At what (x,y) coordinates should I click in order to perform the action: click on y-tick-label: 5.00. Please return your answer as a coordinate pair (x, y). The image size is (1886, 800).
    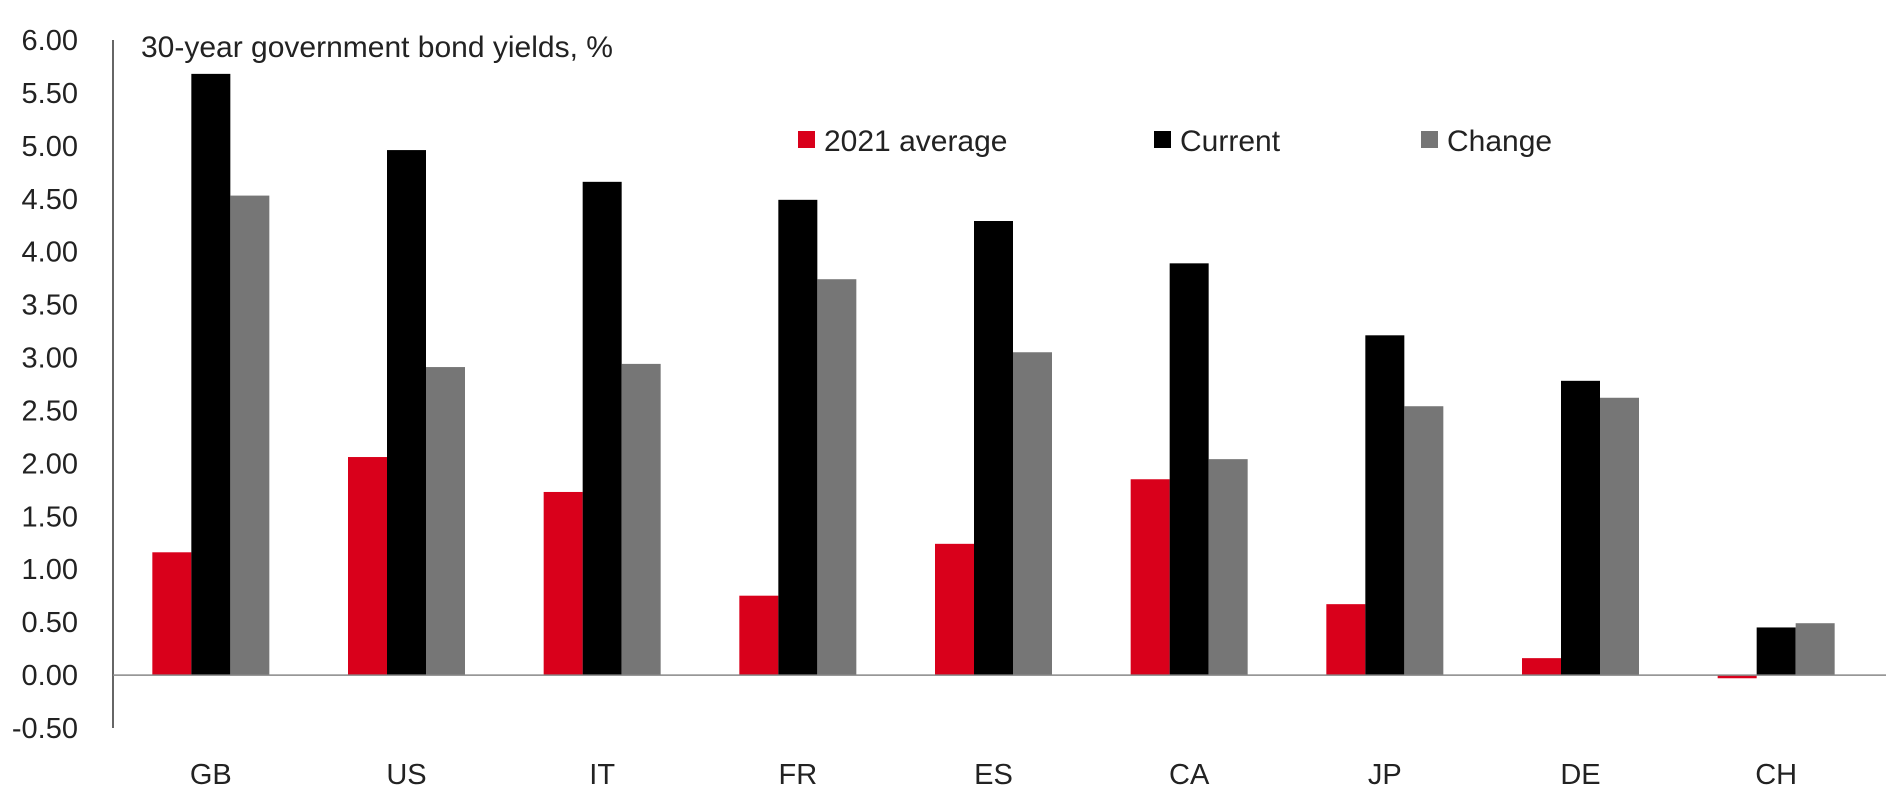
    Looking at the image, I should click on (50, 147).